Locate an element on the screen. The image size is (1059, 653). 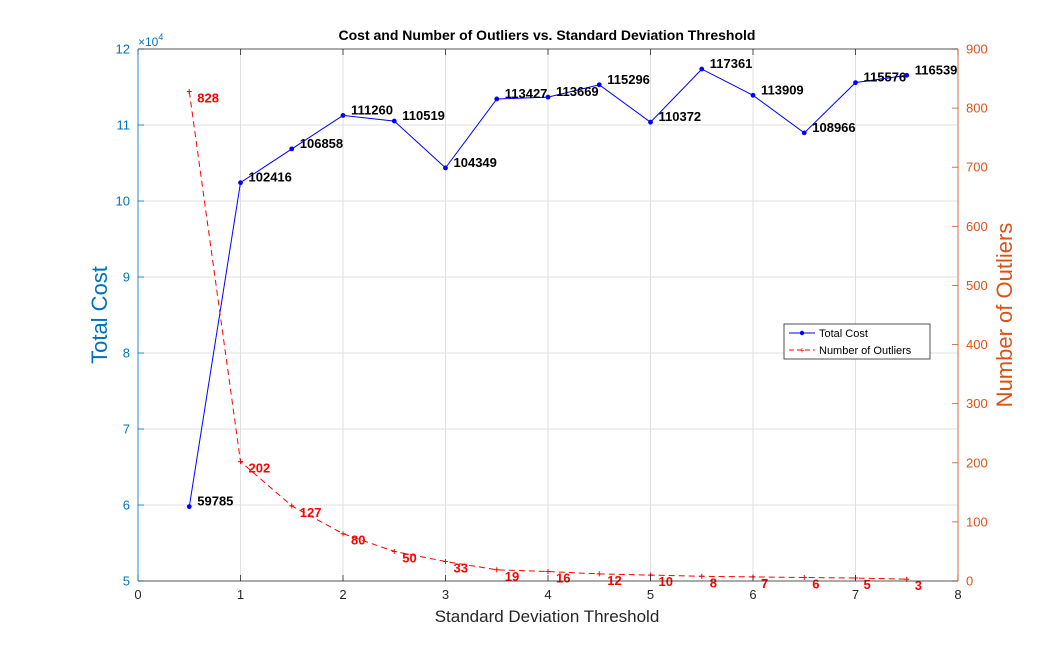
data-label: 115576 is located at coordinates (885, 77).